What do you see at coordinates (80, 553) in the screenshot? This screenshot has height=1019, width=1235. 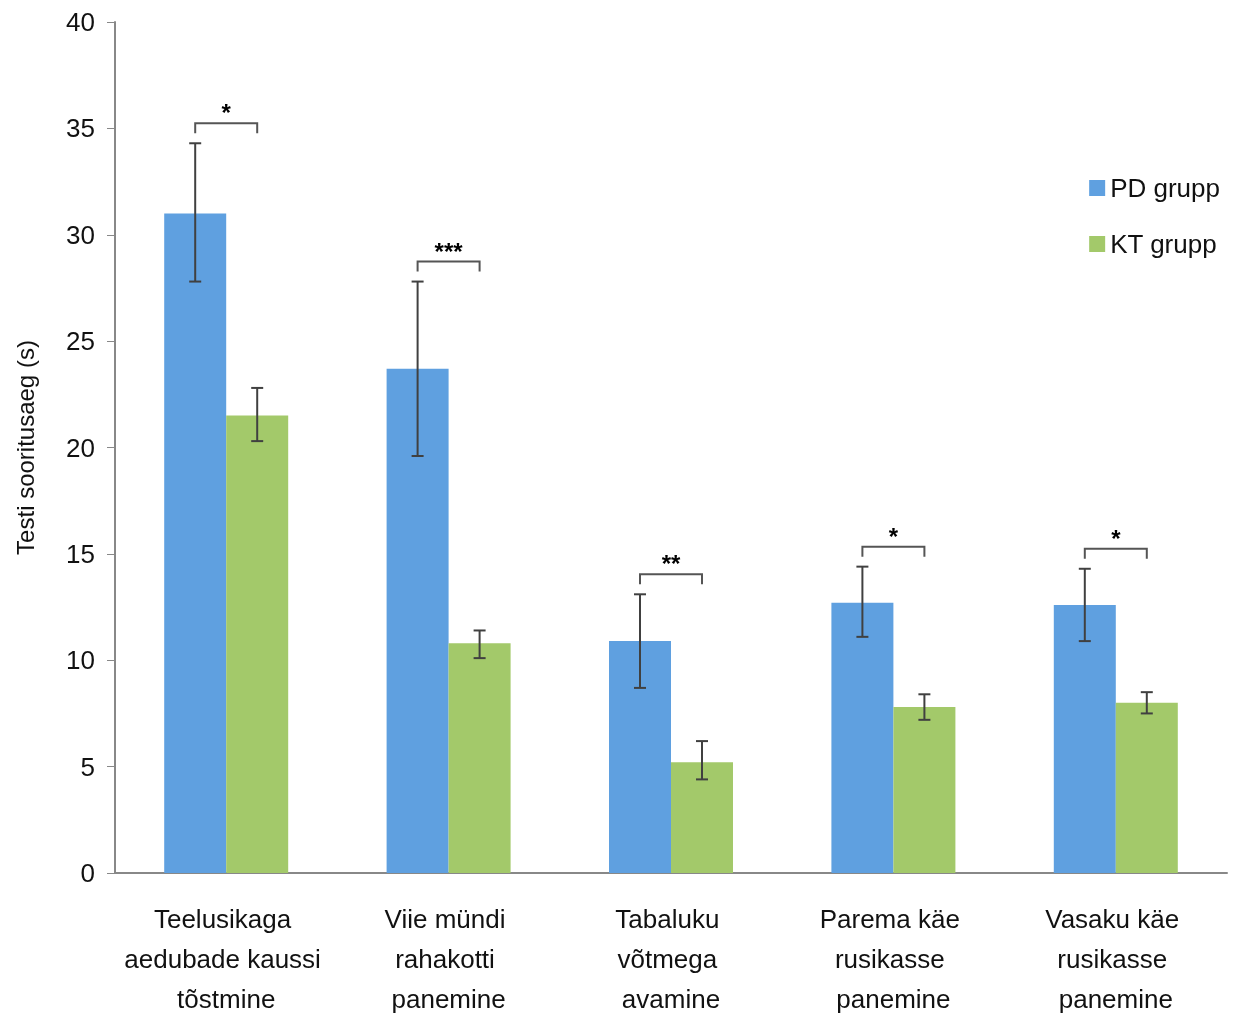 I see `y-tick-label: 15` at bounding box center [80, 553].